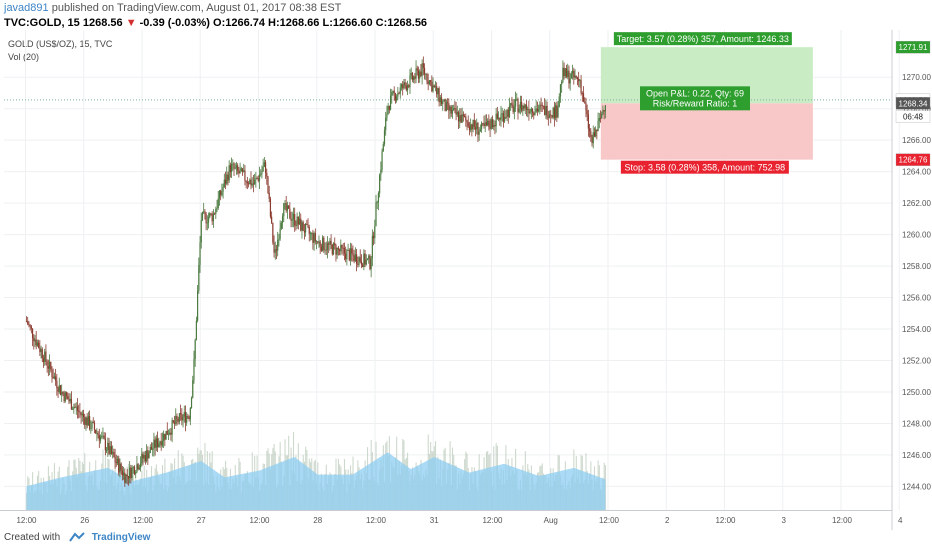 The image size is (932, 550). What do you see at coordinates (434, 520) in the screenshot?
I see `x-tick-label: 31` at bounding box center [434, 520].